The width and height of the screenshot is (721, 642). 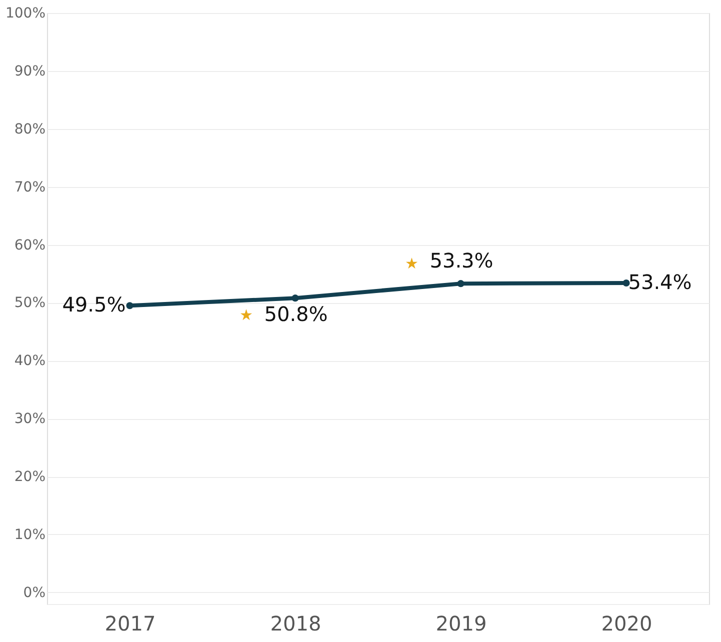 I want to click on x-tick-label: 2019, so click(x=461, y=624).